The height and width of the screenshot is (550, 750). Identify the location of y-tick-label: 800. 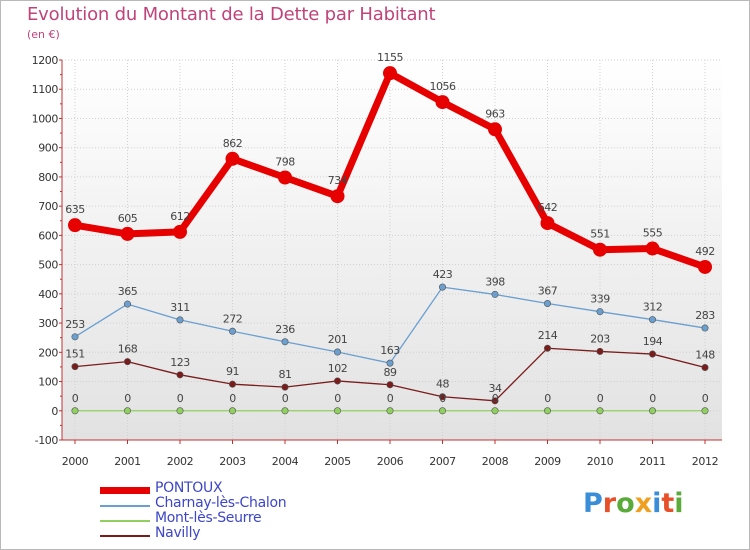
(48, 177).